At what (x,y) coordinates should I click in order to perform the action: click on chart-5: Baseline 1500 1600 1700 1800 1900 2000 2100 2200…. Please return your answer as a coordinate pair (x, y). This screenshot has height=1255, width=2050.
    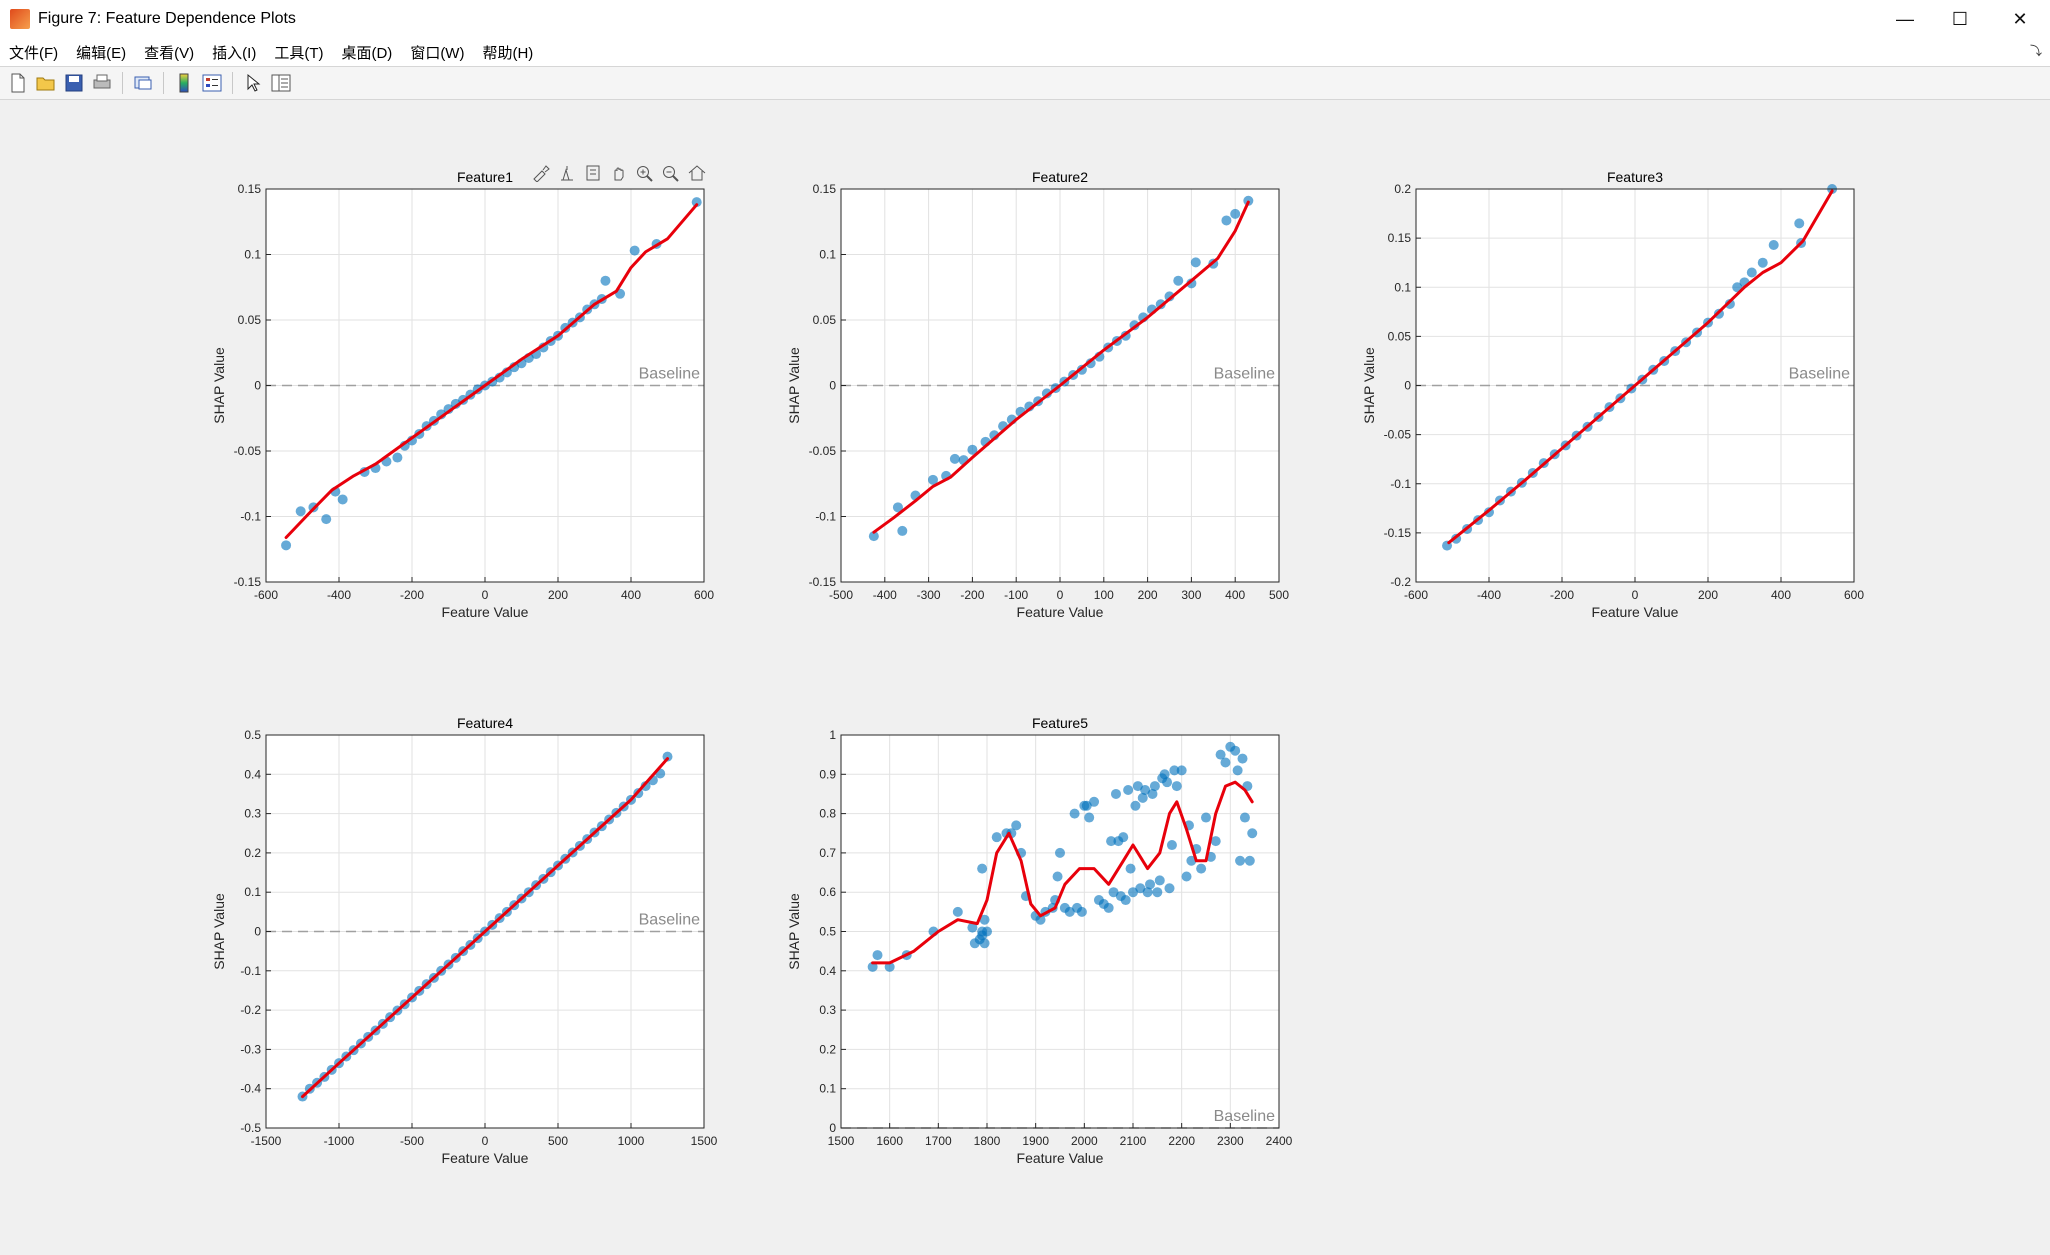
    Looking at the image, I should click on (1039, 940).